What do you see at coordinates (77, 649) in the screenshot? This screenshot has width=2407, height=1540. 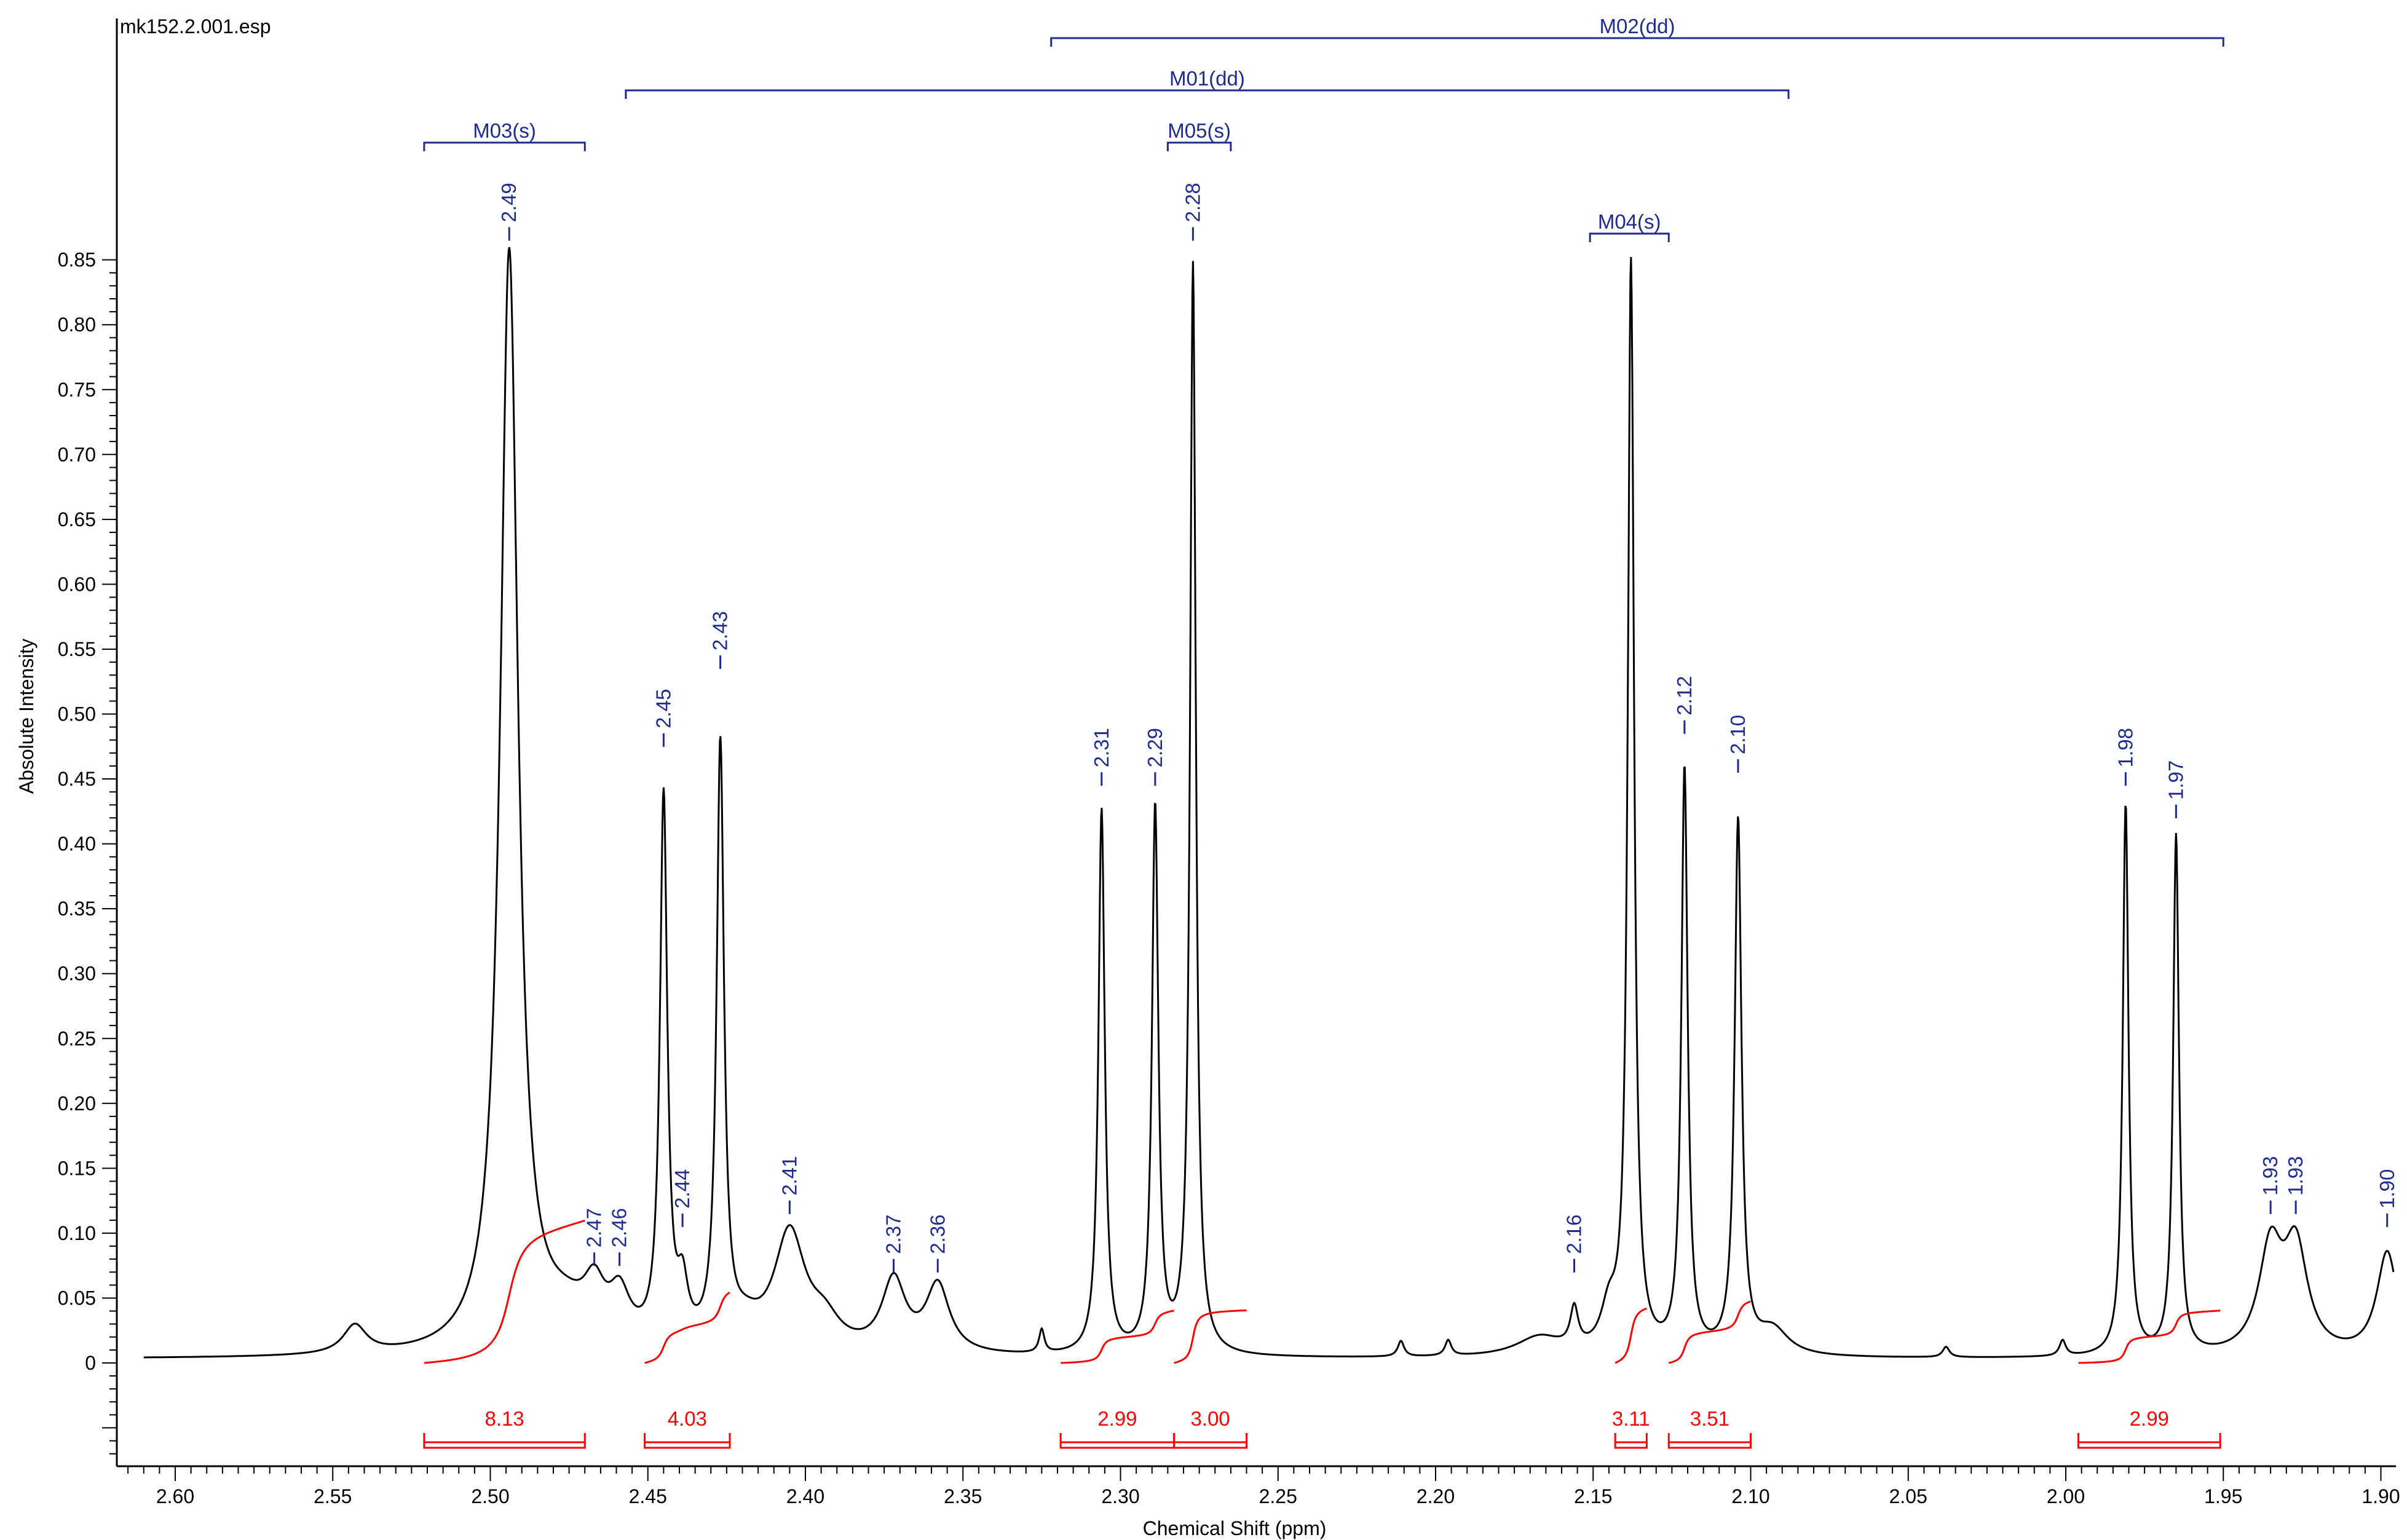 I see `y-tick-label: 0.55` at bounding box center [77, 649].